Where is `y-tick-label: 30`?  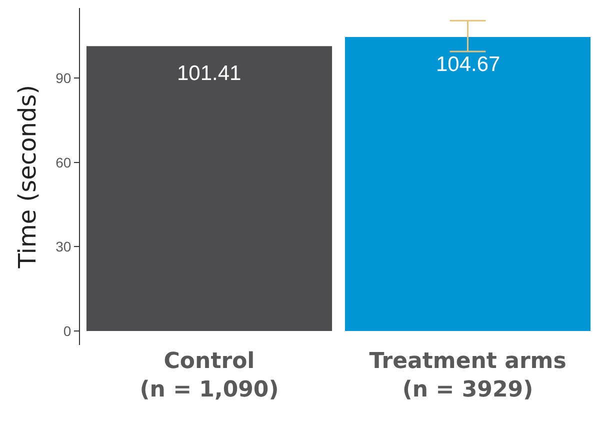
y-tick-label: 30 is located at coordinates (64, 246).